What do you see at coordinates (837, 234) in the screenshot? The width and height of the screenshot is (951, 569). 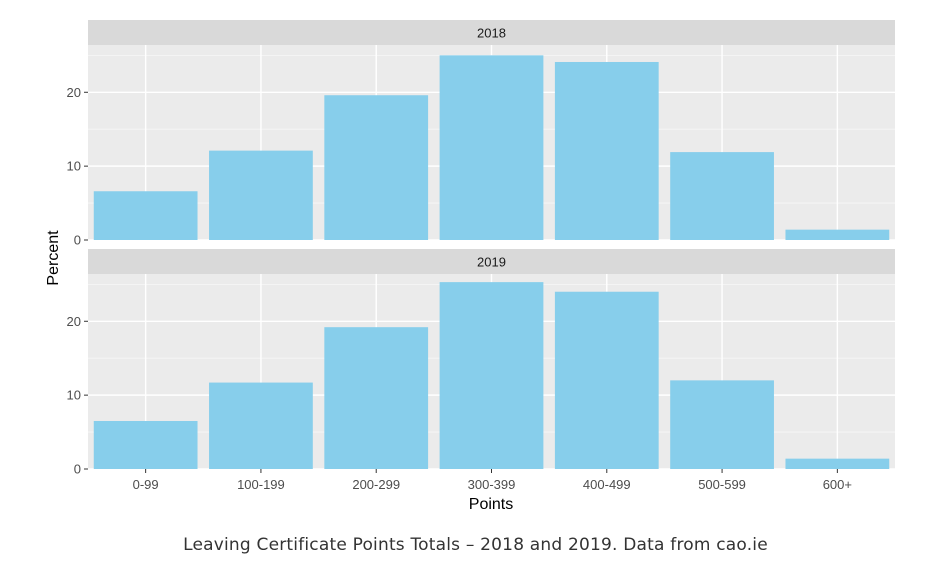 I see `bar-2018-600+` at bounding box center [837, 234].